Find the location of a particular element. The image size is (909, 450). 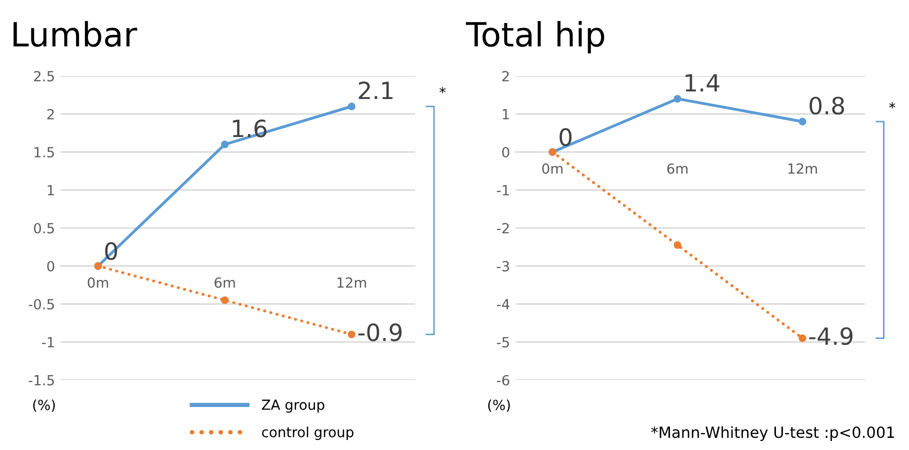

chart-title: Total hip is located at coordinates (535, 37).